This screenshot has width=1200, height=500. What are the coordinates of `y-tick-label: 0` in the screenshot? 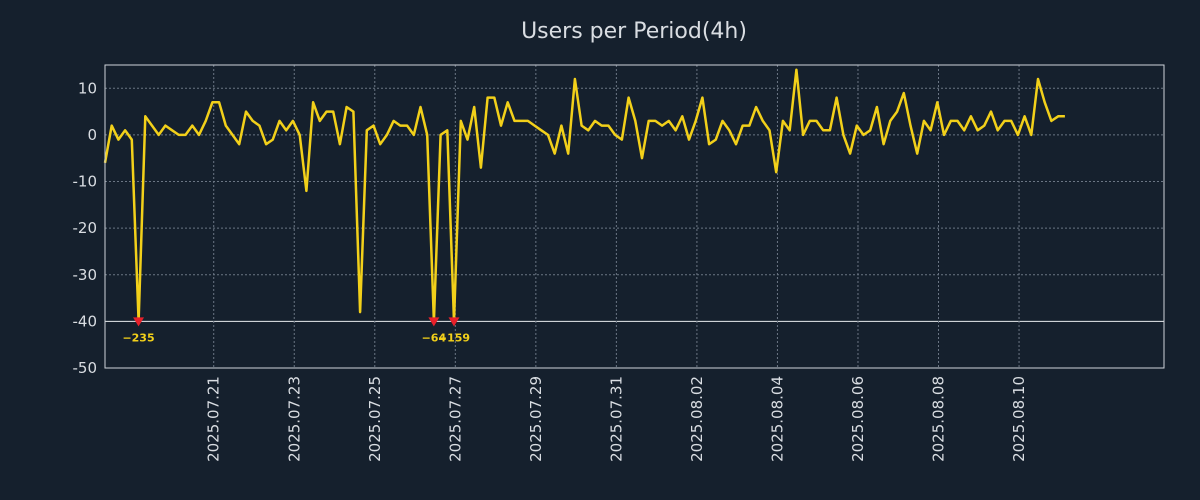 It's located at (92, 135).